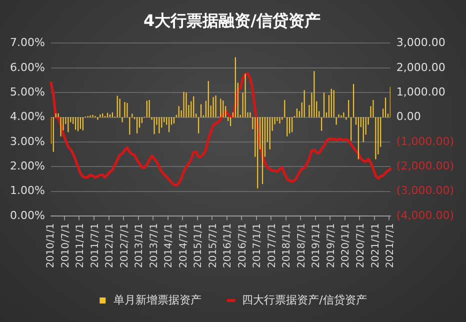 This screenshot has width=466, height=322. Describe the element at coordinates (27, 91) in the screenshot. I see `y-tick-label: 5.00%` at that location.